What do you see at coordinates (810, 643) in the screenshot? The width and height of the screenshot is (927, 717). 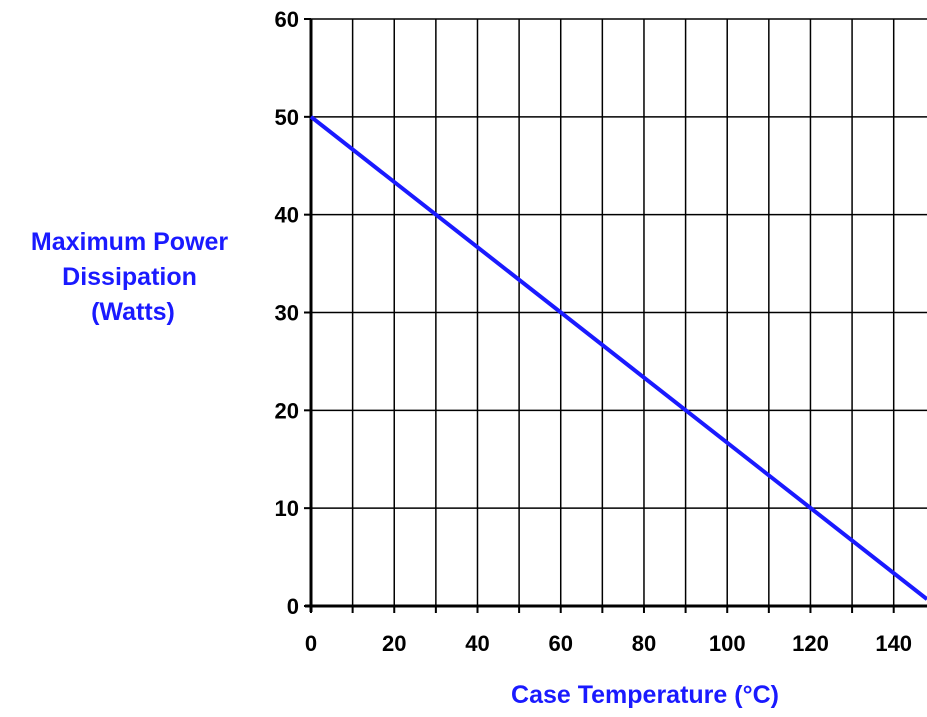 I see `x-tick-label: 120` at bounding box center [810, 643].